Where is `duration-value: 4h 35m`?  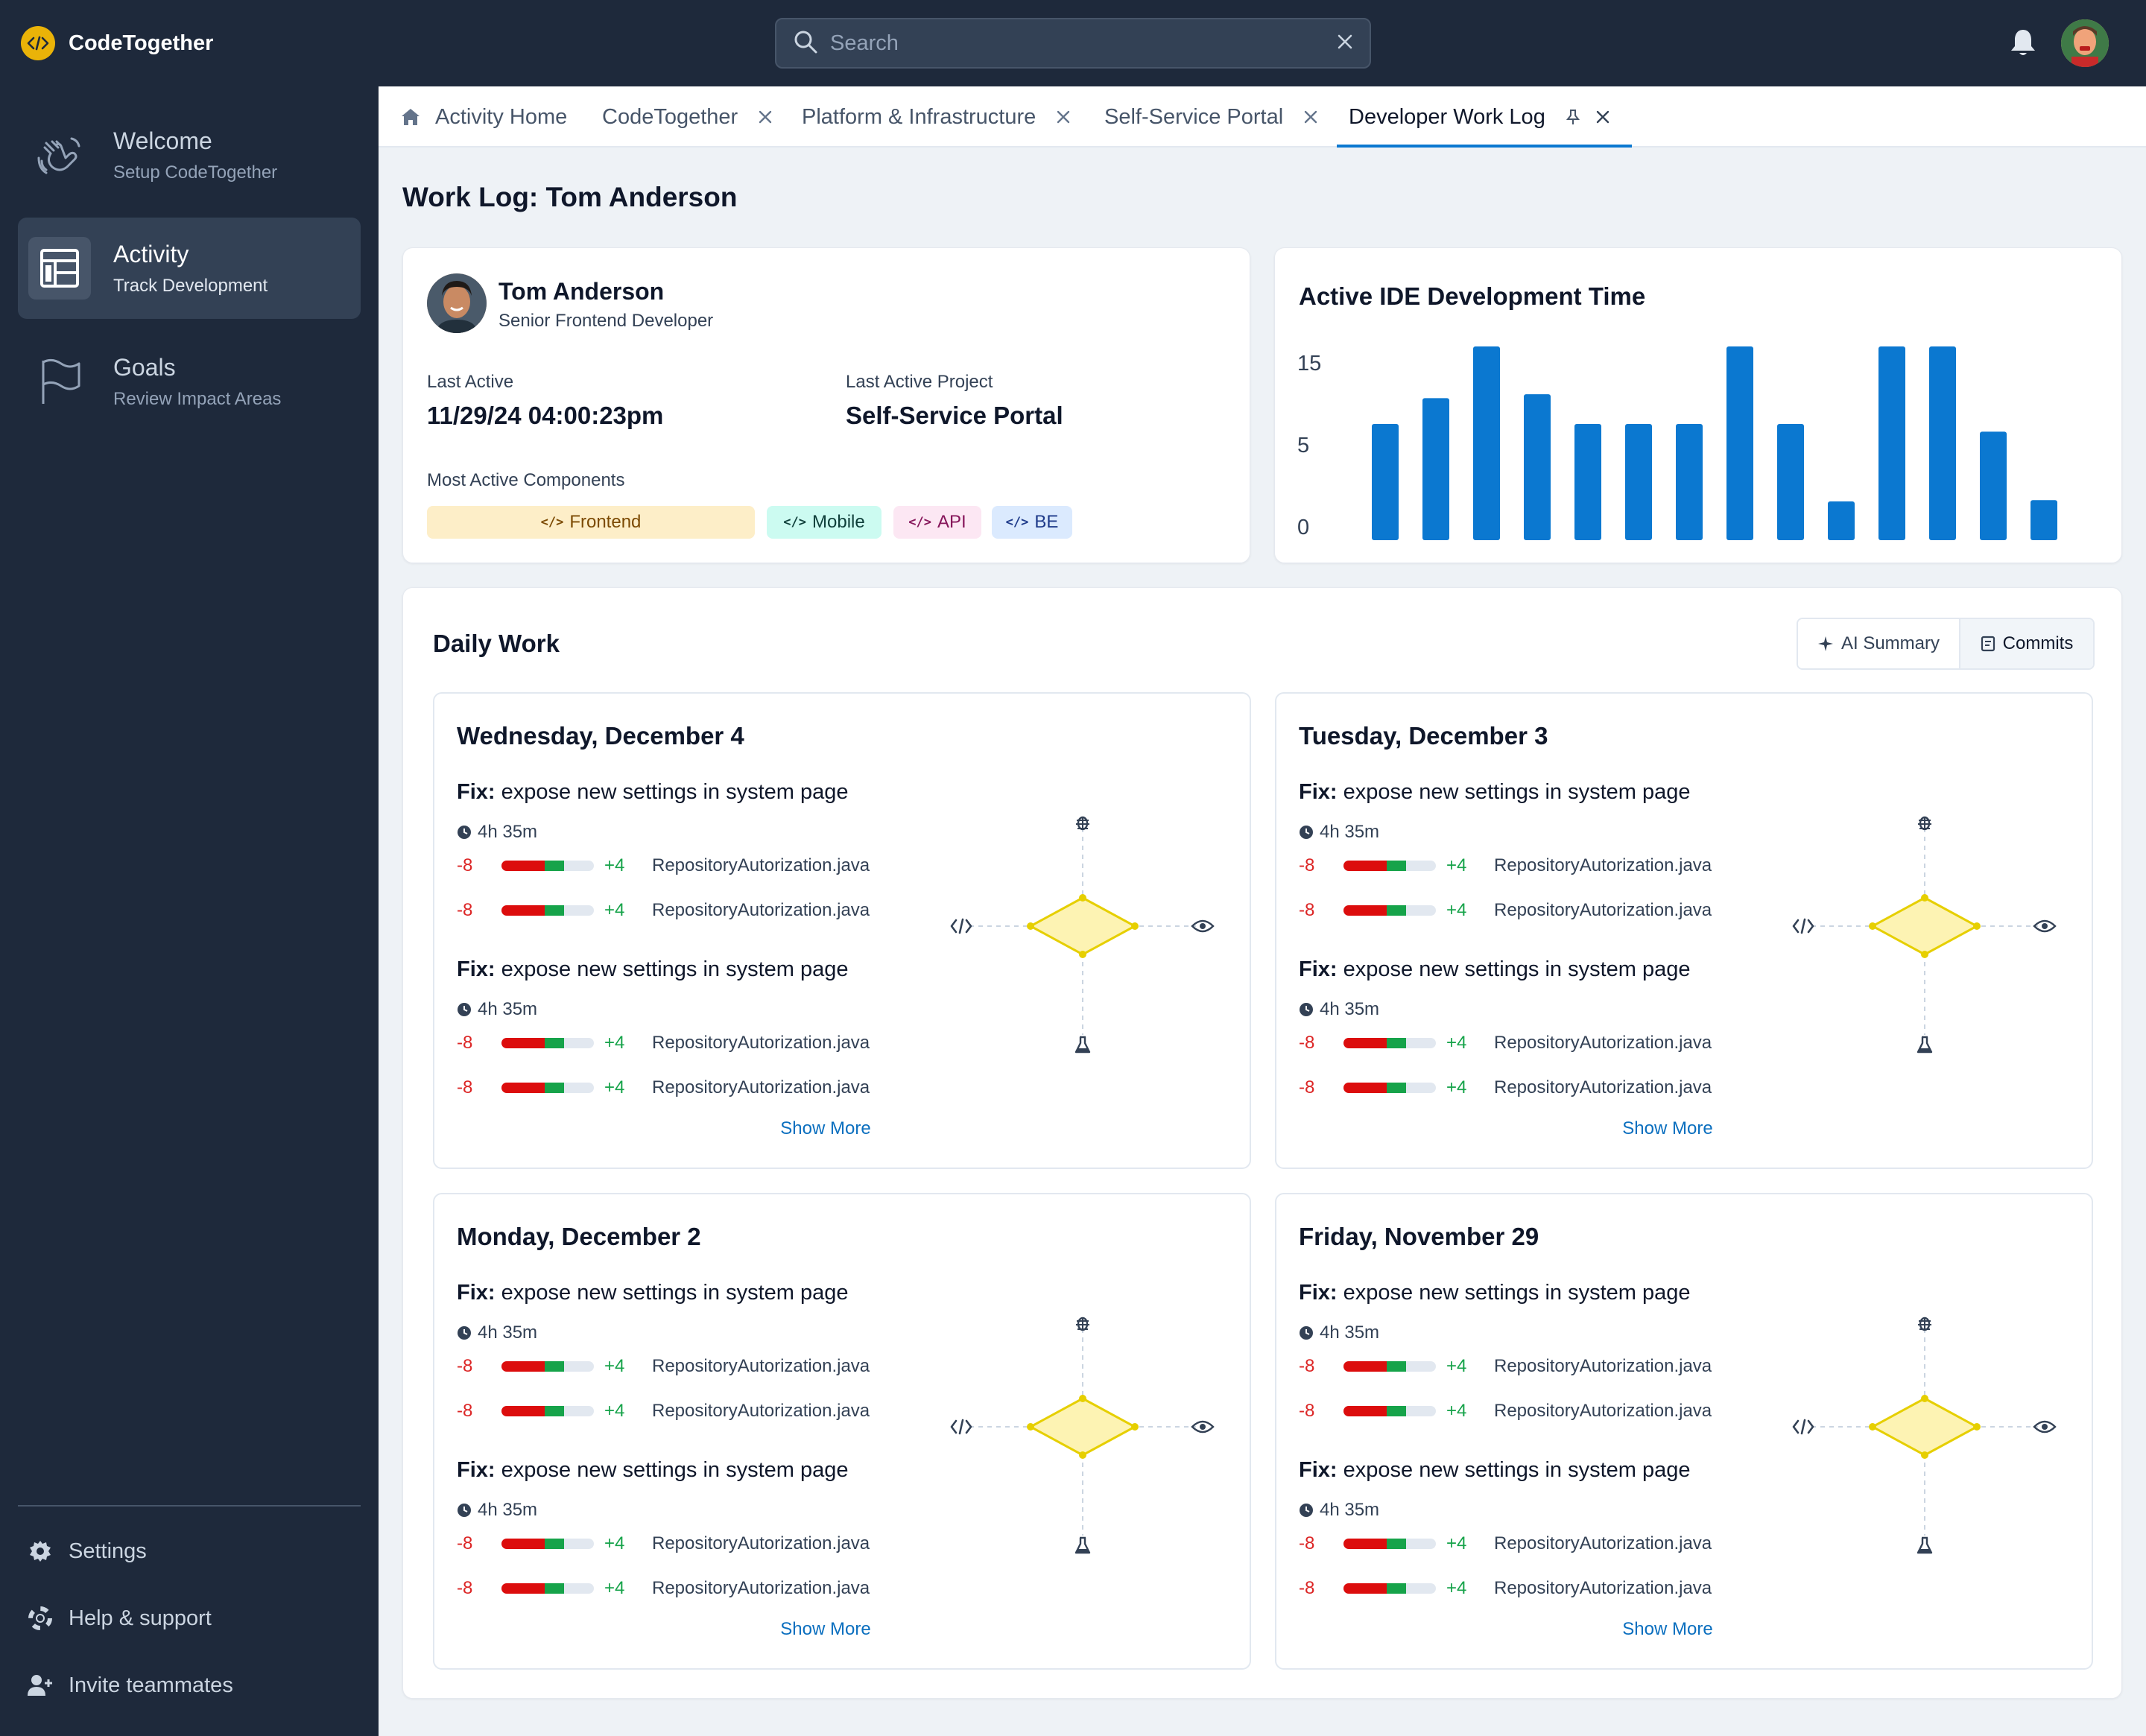
duration-value: 4h 35m is located at coordinates (1350, 1510).